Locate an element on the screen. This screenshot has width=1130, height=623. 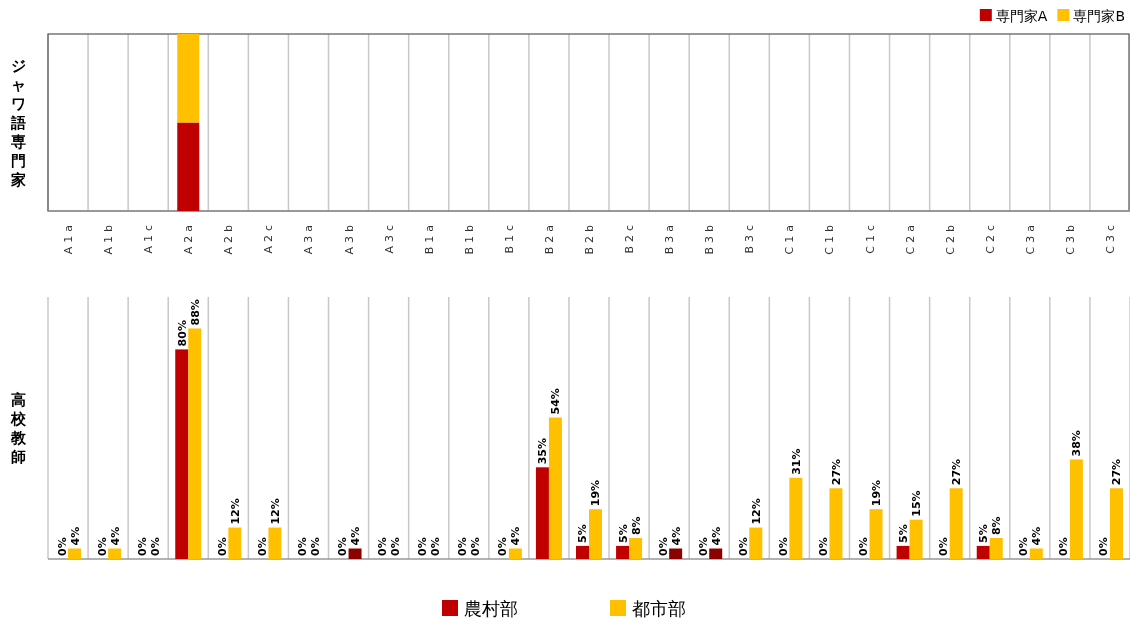
x-tick-label: B3a is located at coordinates (670, 238).